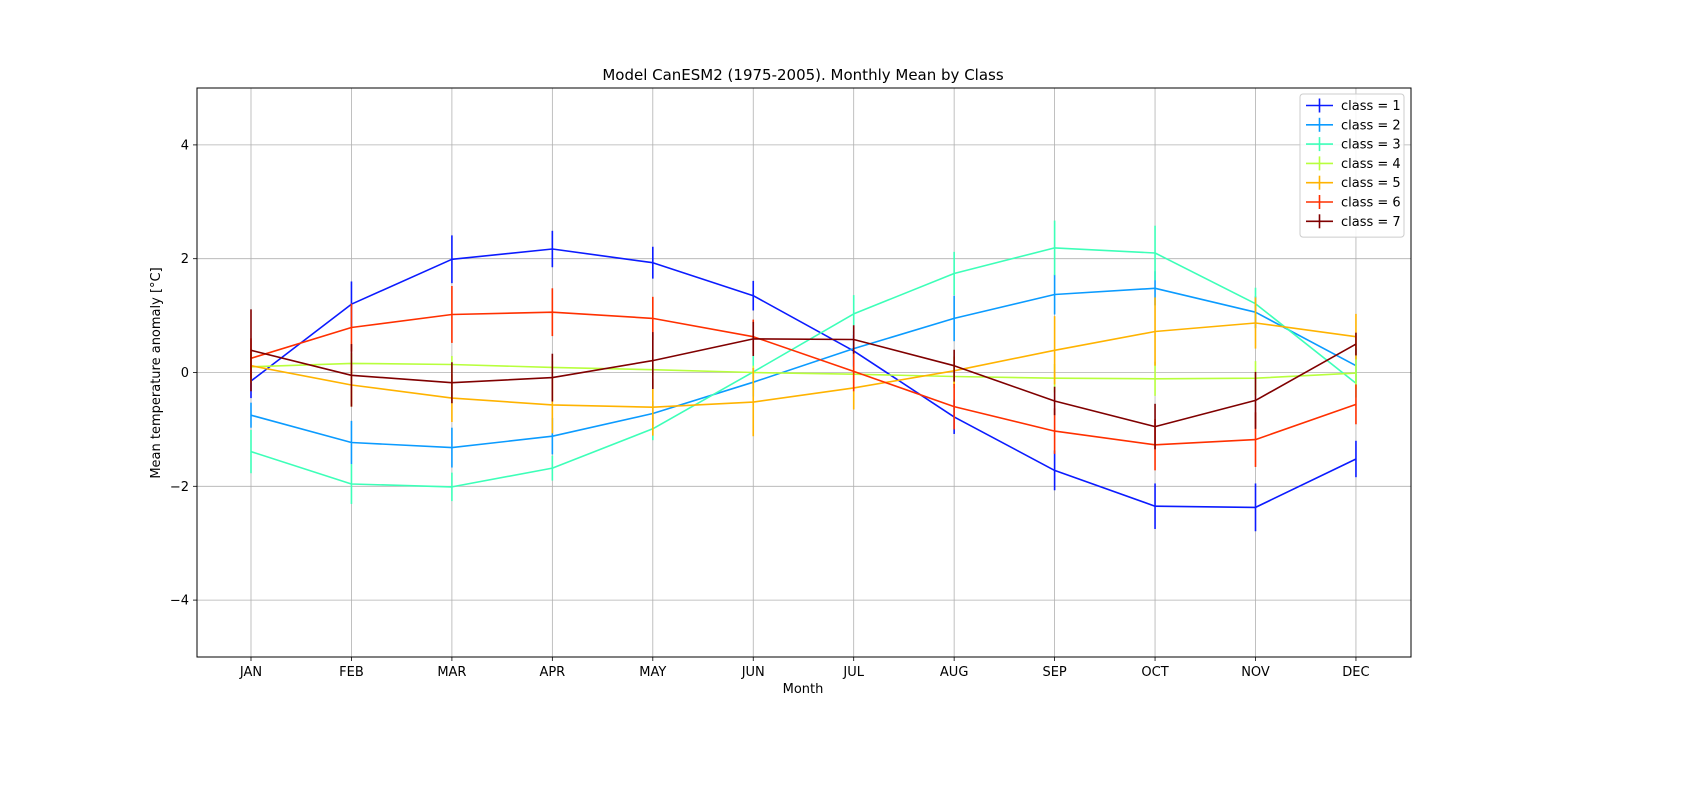  Describe the element at coordinates (250, 672) in the screenshot. I see `x-tick-label: JAN` at that location.